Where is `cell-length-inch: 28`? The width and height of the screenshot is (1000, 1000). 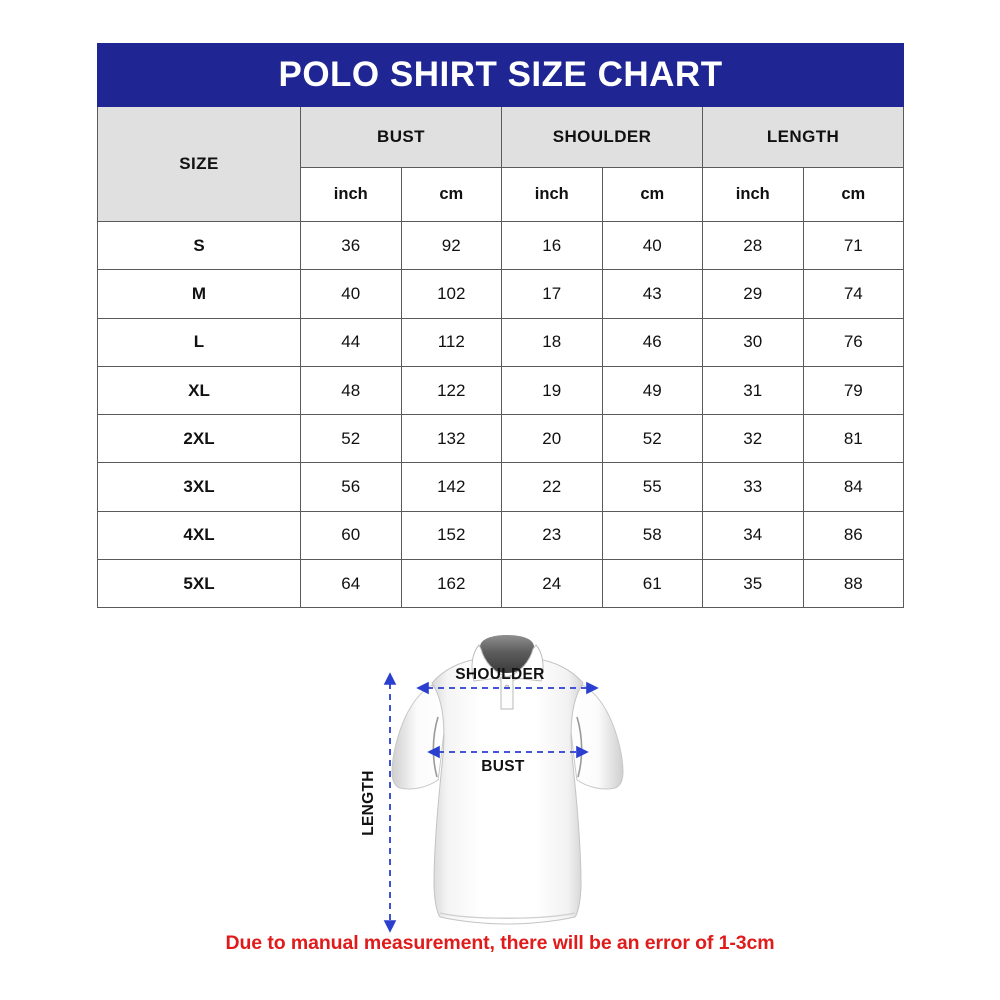
cell-length-inch: 28 is located at coordinates (753, 245).